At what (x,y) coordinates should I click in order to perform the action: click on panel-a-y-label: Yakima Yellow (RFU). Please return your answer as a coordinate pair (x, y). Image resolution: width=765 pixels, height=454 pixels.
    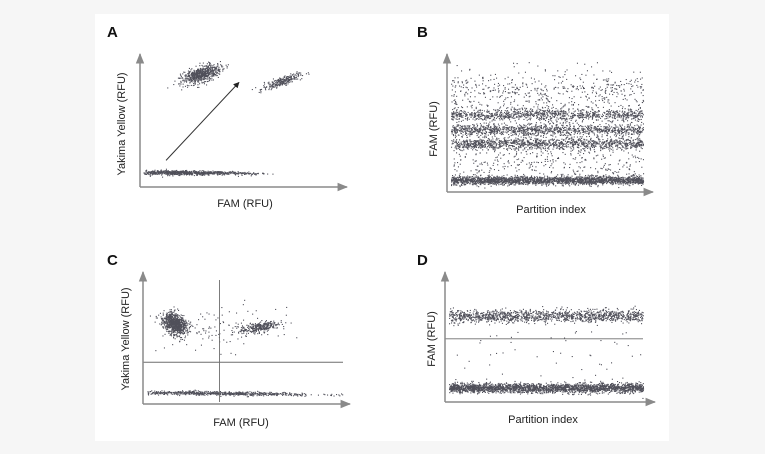
    Looking at the image, I should click on (122, 123).